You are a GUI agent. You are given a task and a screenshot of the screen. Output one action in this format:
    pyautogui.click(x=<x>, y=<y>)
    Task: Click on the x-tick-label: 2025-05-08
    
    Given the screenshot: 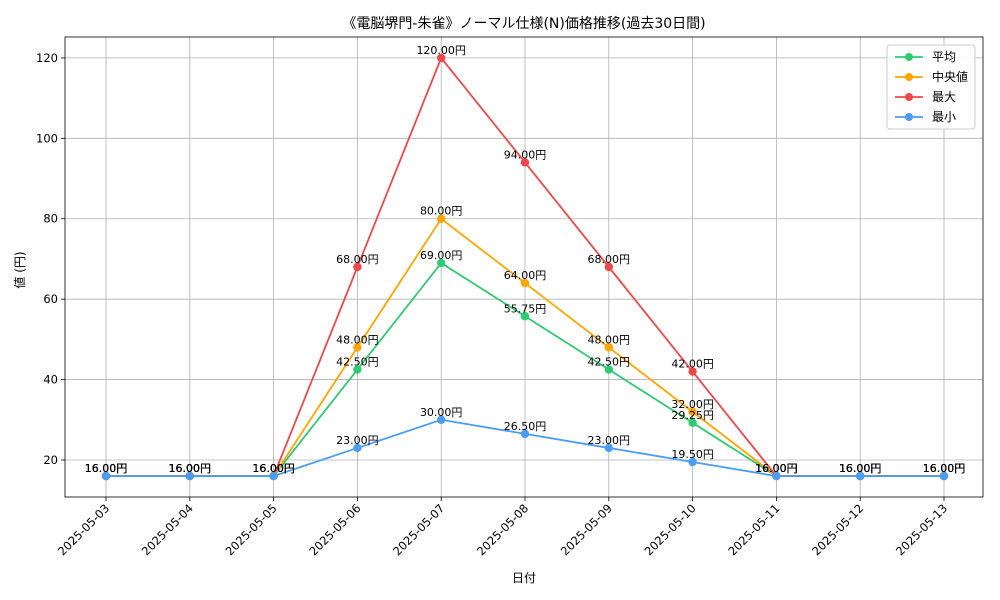 What is the action you would take?
    pyautogui.click(x=502, y=529)
    